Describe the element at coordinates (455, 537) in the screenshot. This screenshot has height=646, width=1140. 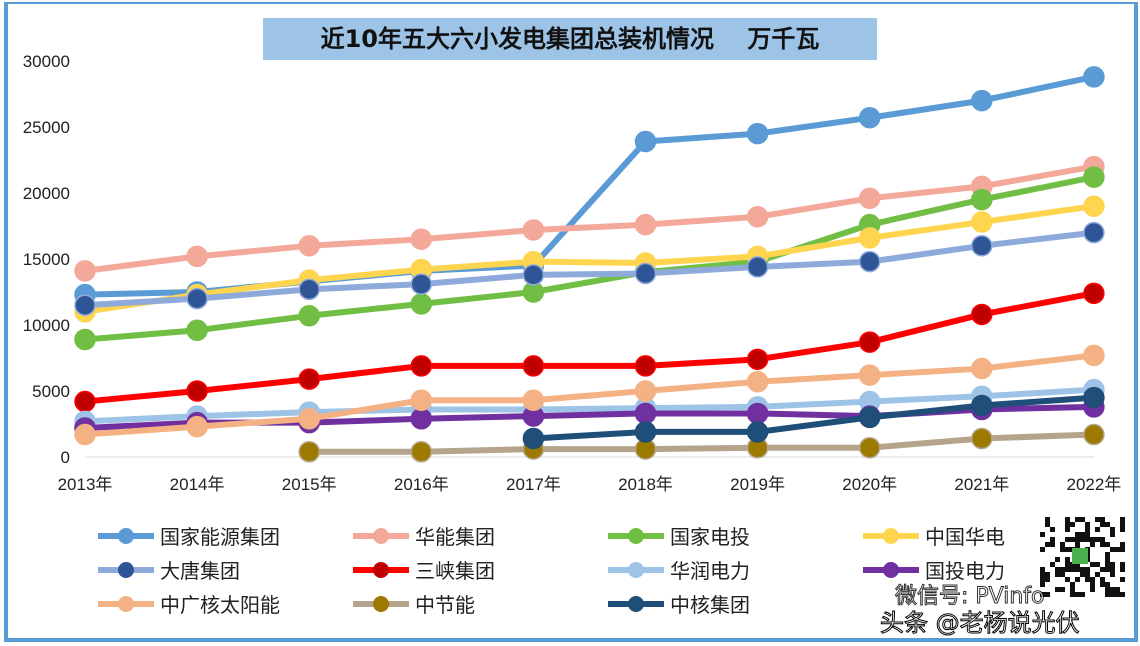
I see `legend-label-1: 华能集团` at that location.